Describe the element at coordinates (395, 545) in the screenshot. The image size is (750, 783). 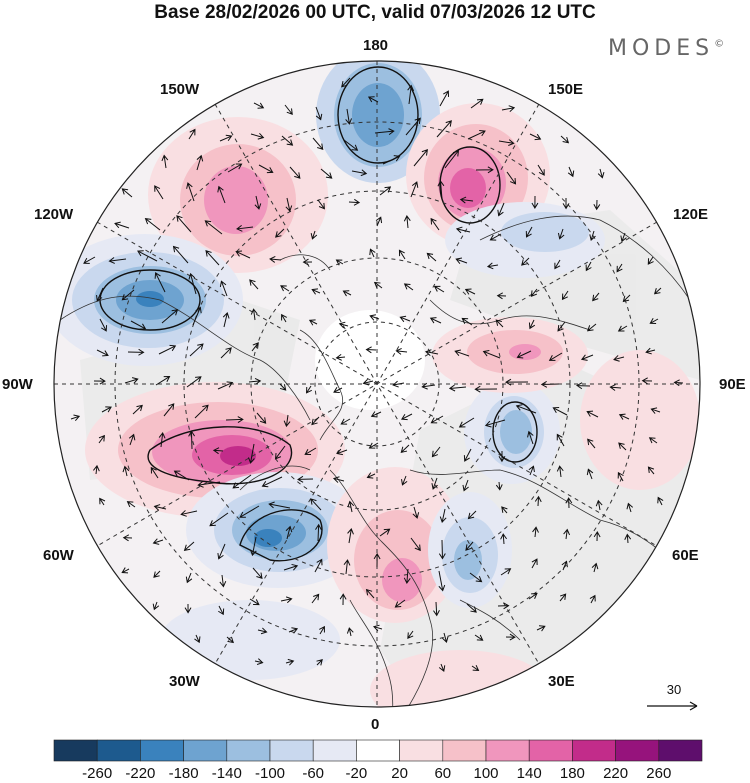
I see `anomaly-positive-5e` at that location.